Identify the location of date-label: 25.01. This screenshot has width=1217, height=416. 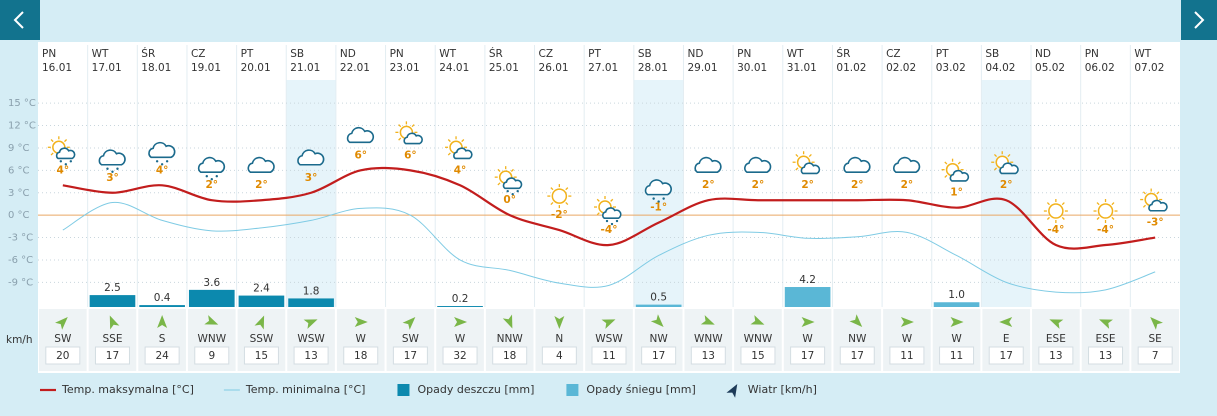
(504, 68).